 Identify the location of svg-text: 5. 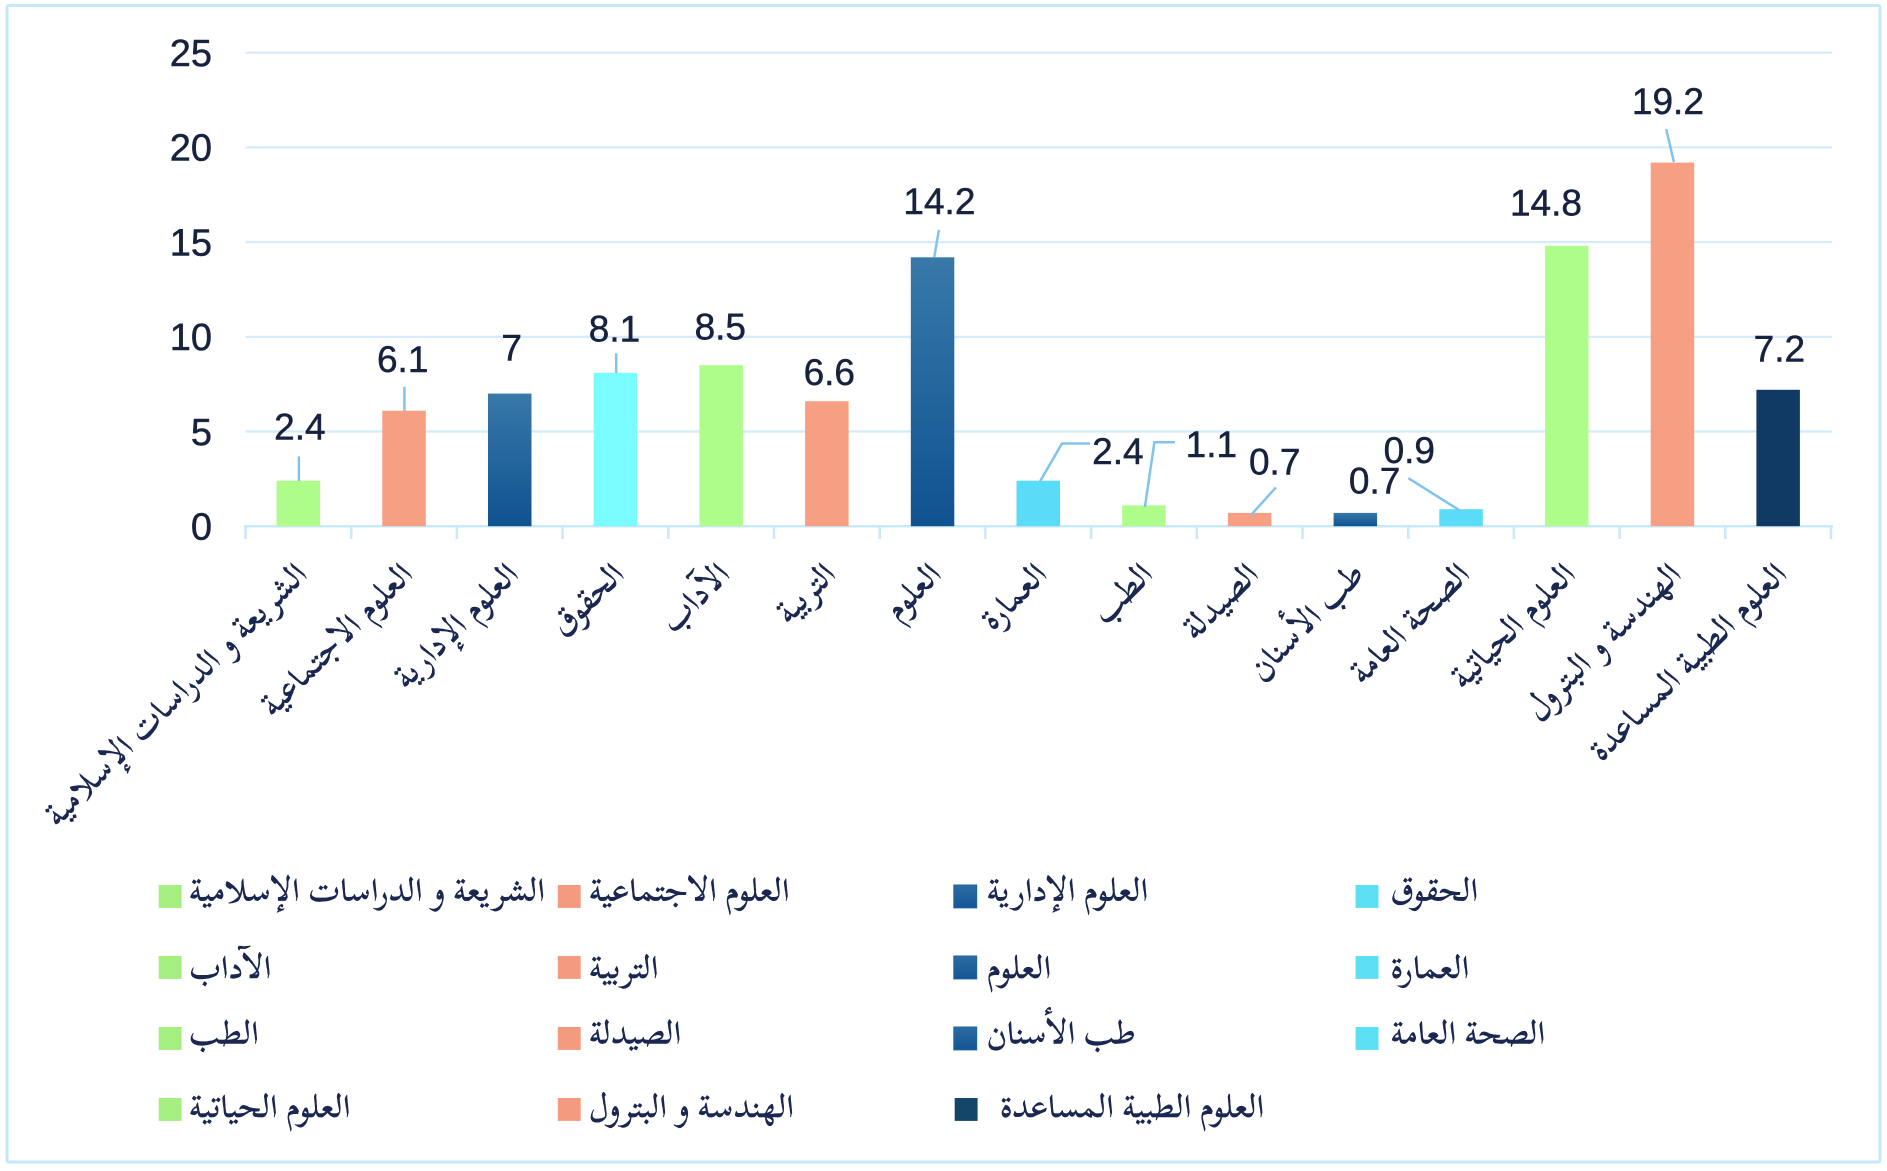
(201, 433).